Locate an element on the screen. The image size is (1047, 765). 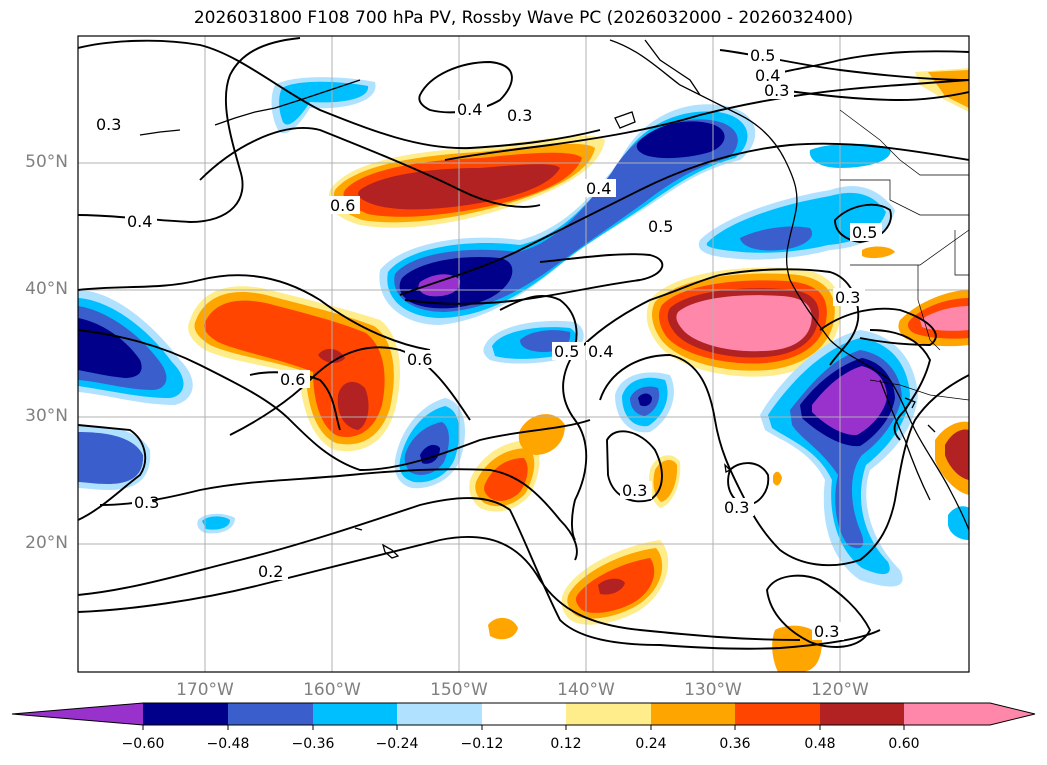
colorbar is located at coordinates (523, 716).